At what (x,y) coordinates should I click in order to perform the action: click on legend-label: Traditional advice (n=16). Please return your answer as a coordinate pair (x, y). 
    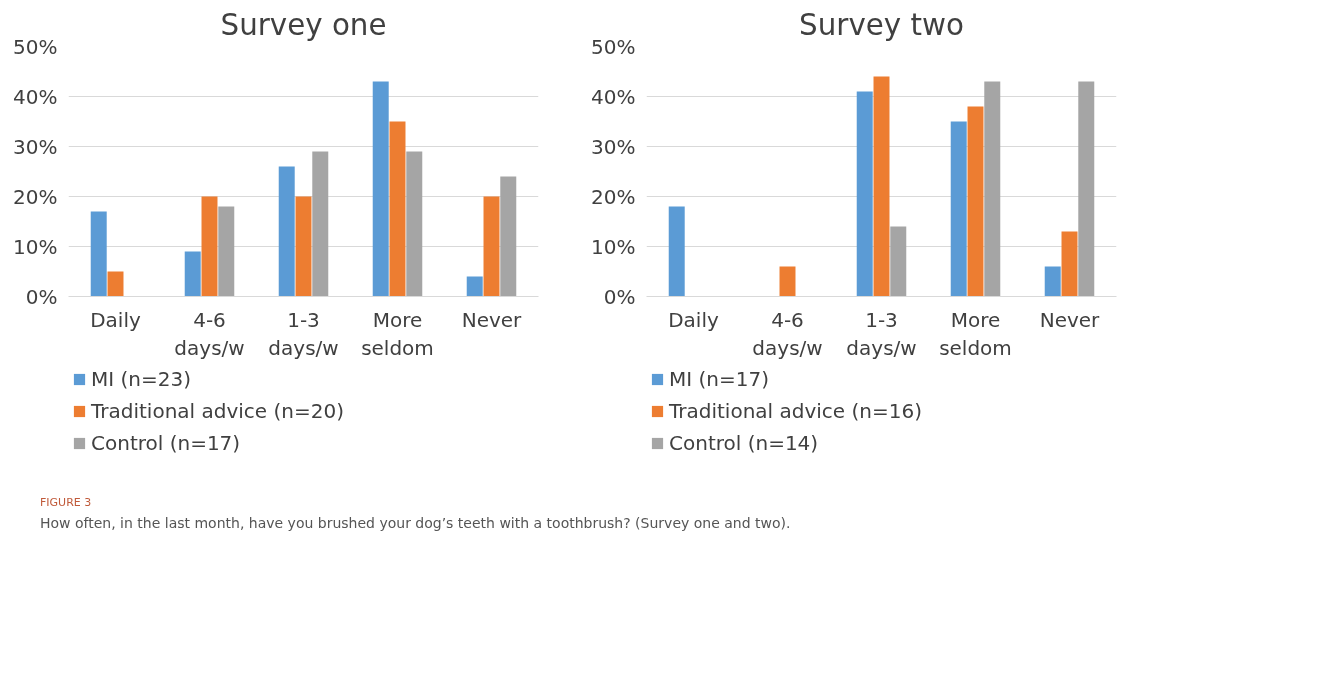
    Looking at the image, I should click on (795, 411).